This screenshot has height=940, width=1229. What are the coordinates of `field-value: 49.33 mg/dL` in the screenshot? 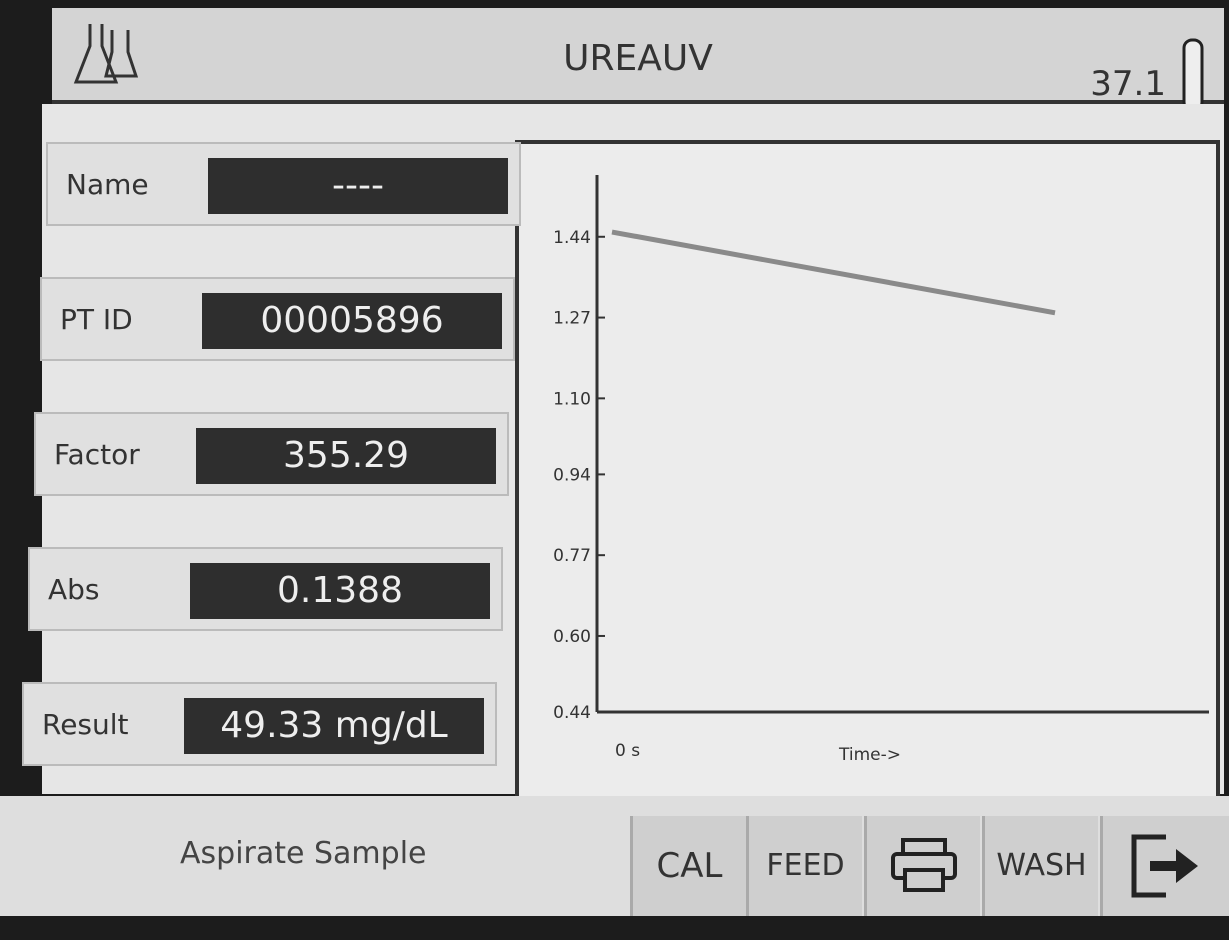 It's located at (334, 726).